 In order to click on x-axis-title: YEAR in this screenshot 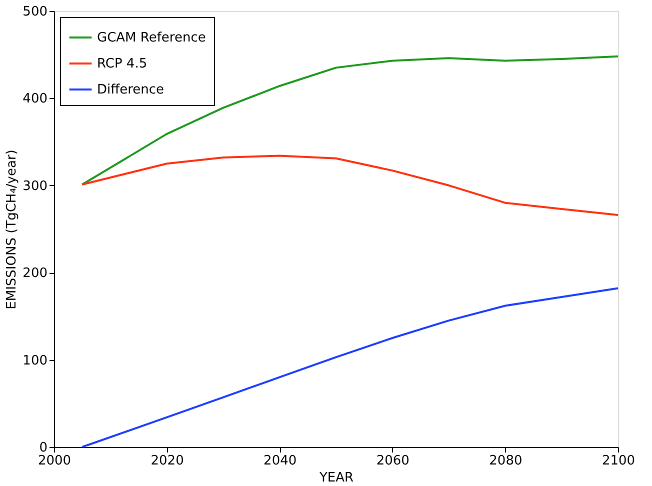, I will do `click(336, 478)`.